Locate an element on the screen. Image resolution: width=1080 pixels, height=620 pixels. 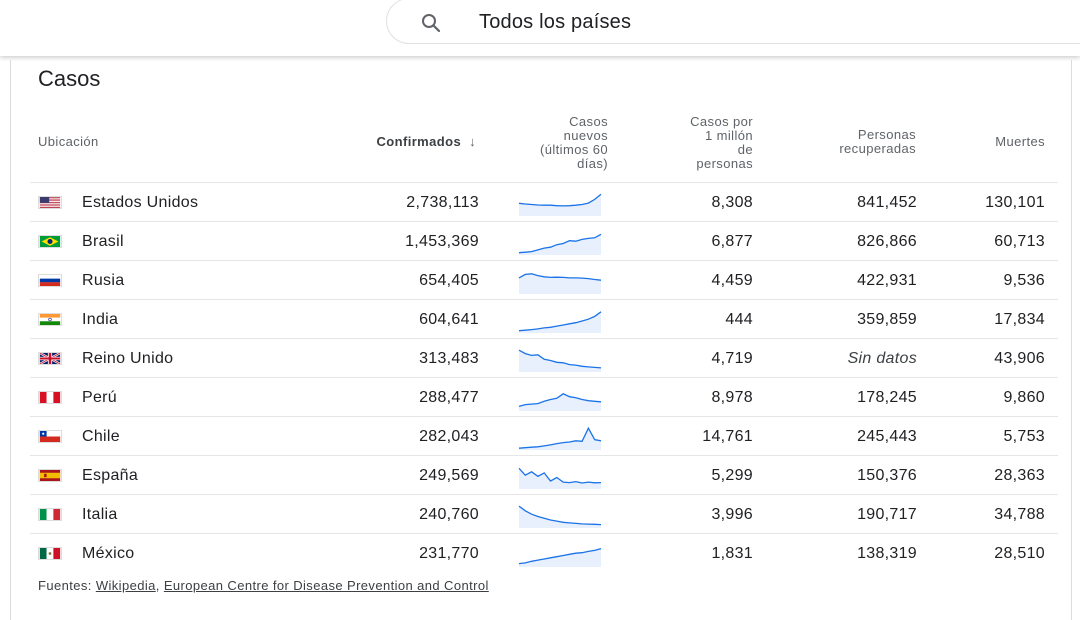
country-name: Perú is located at coordinates (99, 397).